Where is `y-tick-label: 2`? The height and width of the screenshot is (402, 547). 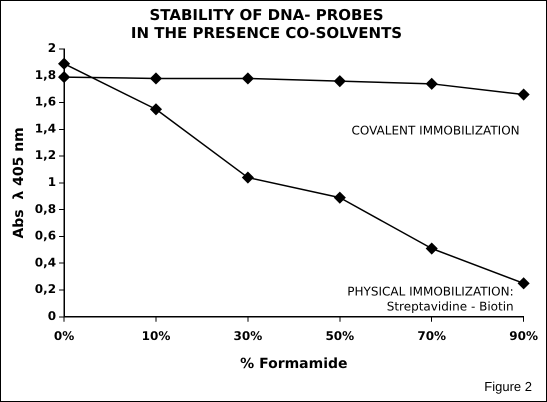
y-tick-label: 2 is located at coordinates (52, 48).